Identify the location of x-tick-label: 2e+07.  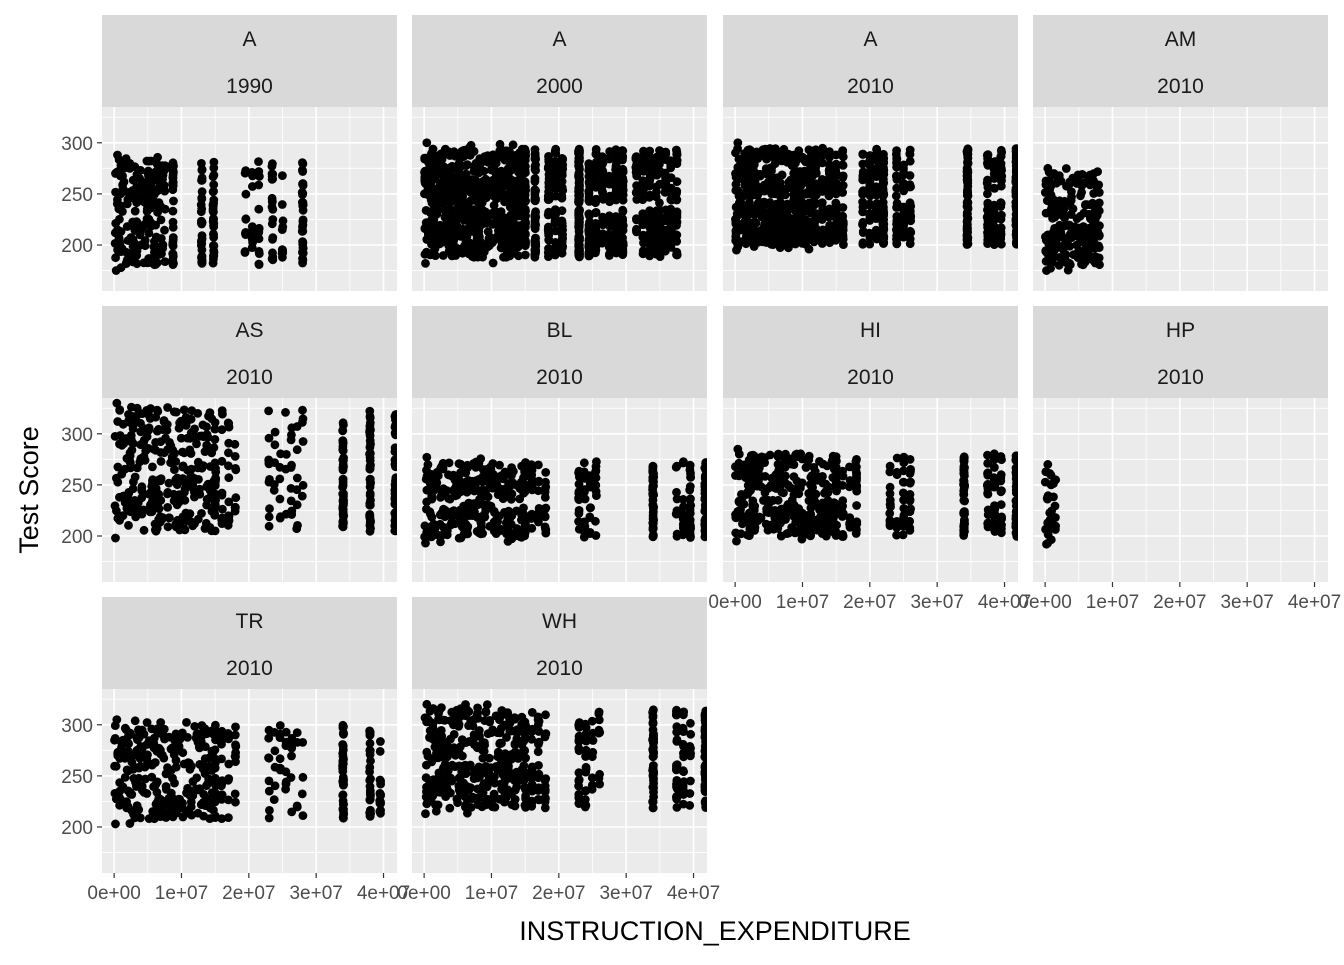
(1179, 602).